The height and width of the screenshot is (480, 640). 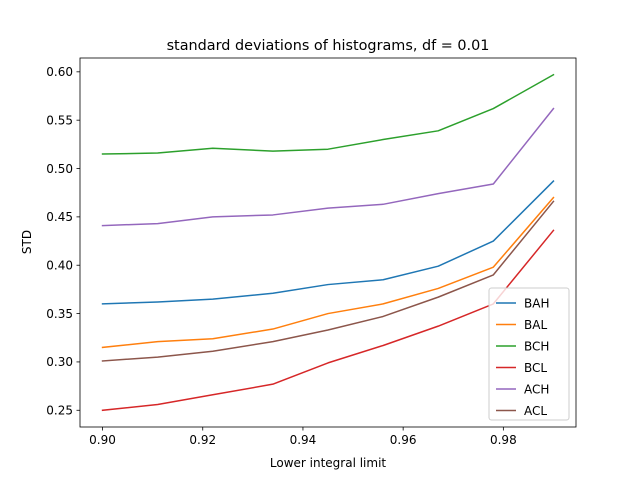 I want to click on y-tick-label: 0.35, so click(x=59, y=314).